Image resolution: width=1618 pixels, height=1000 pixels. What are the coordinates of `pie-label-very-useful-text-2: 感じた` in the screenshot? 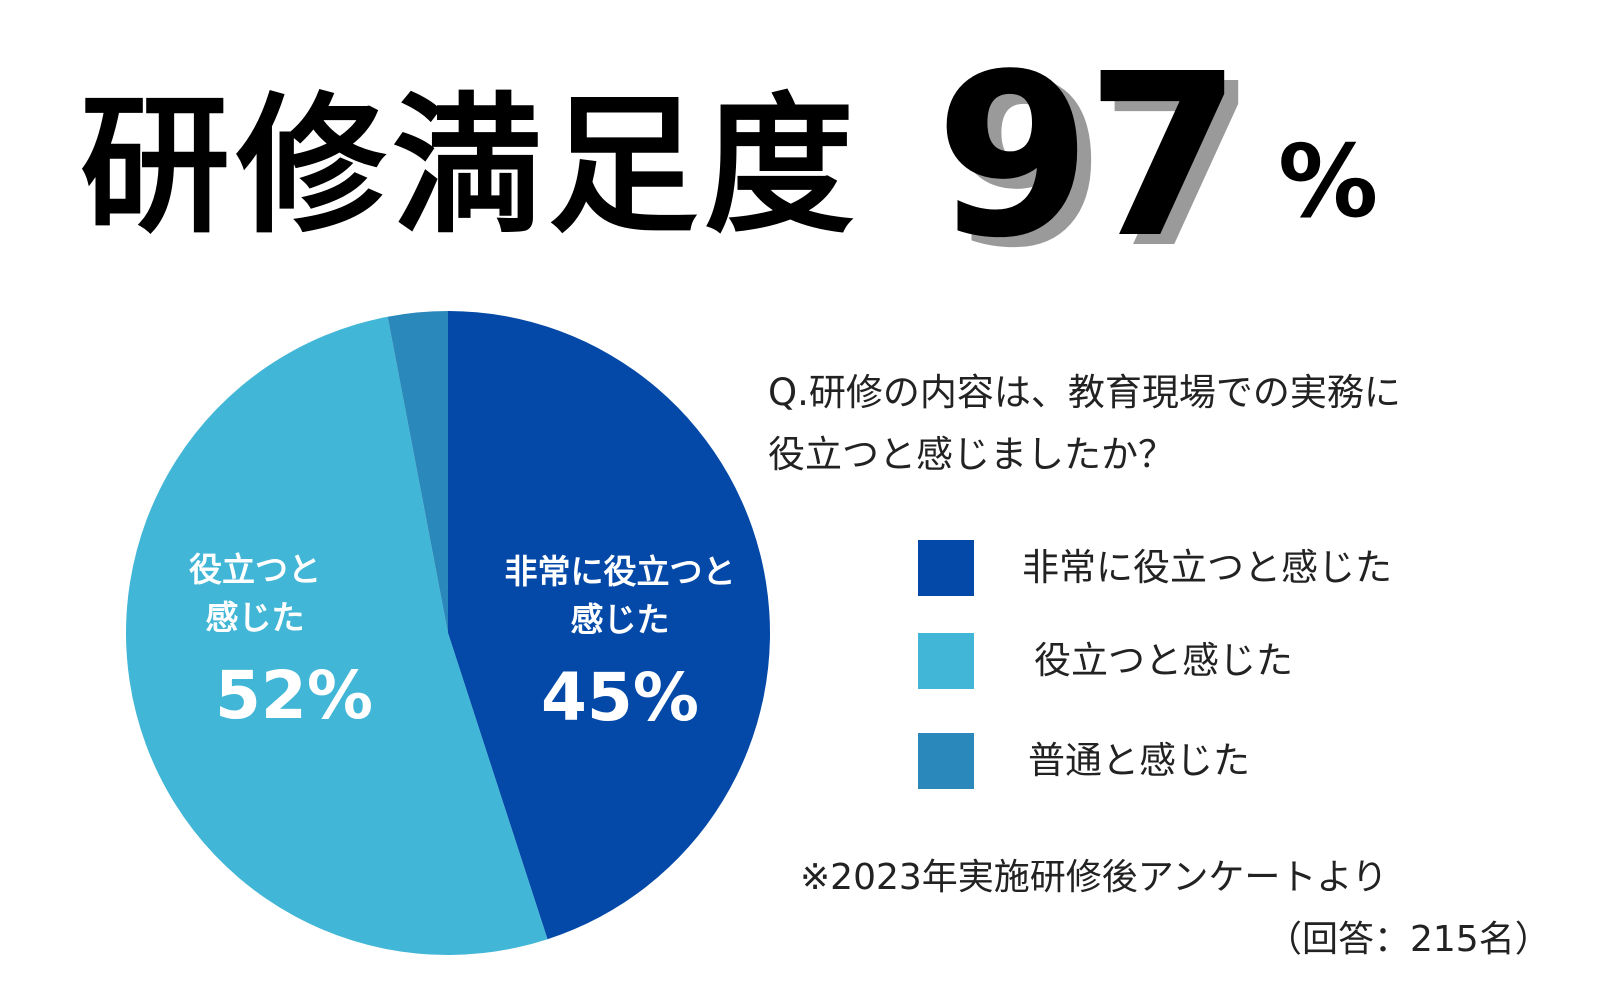 It's located at (620, 619).